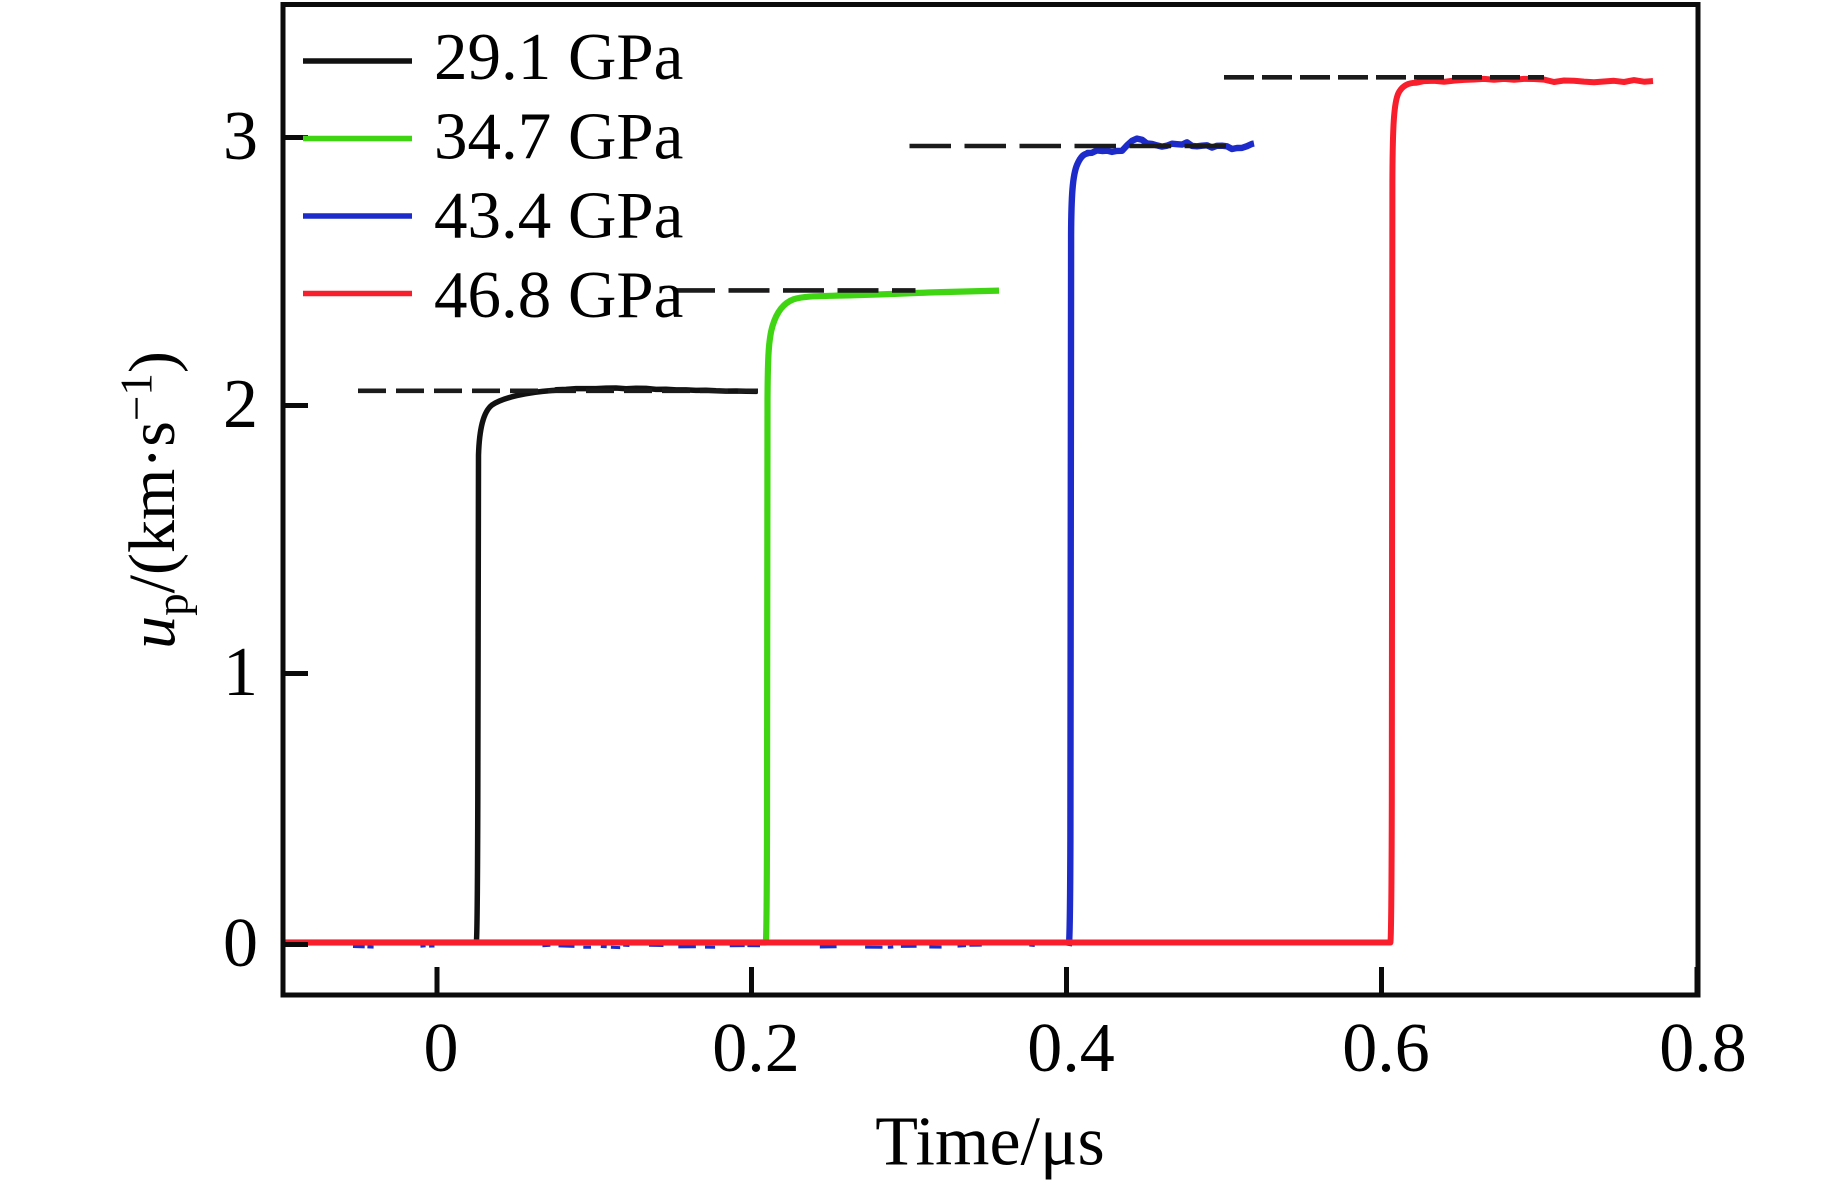 This screenshot has height=1184, width=1843. What do you see at coordinates (240, 136) in the screenshot?
I see `svg-text: 3` at bounding box center [240, 136].